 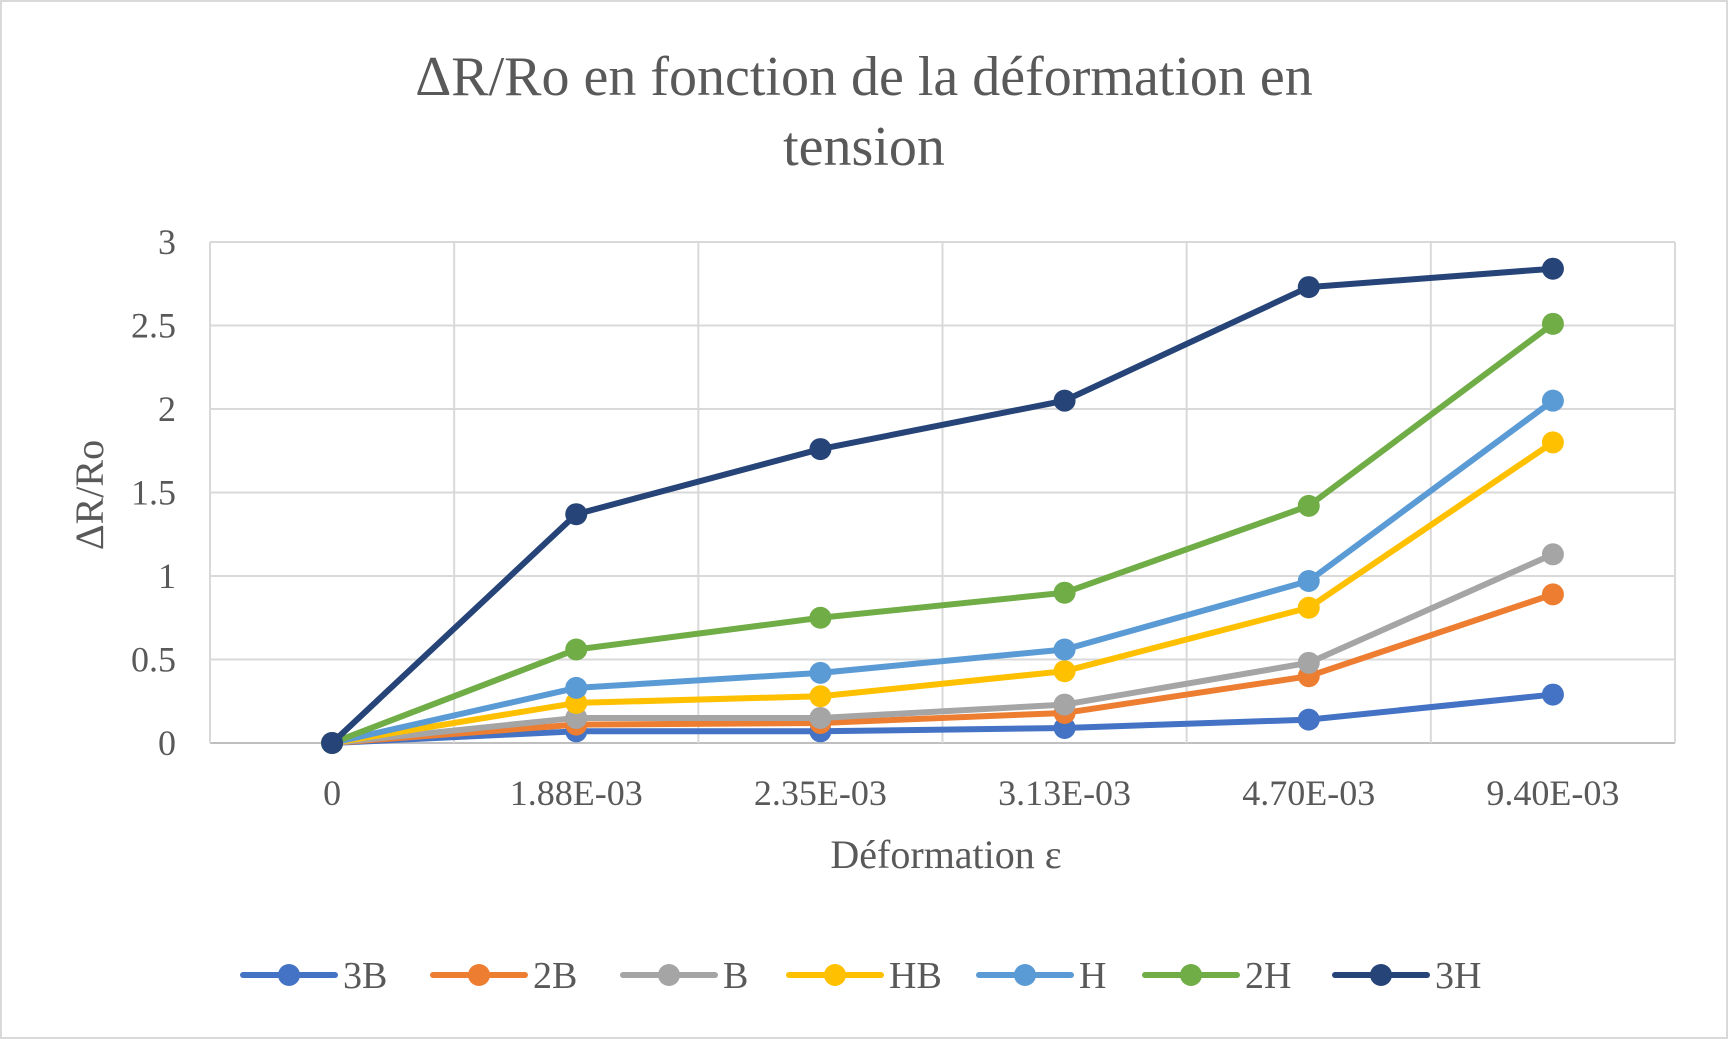 I want to click on legend: 3B 2B B HB H 2H 3H, so click(x=860, y=976).